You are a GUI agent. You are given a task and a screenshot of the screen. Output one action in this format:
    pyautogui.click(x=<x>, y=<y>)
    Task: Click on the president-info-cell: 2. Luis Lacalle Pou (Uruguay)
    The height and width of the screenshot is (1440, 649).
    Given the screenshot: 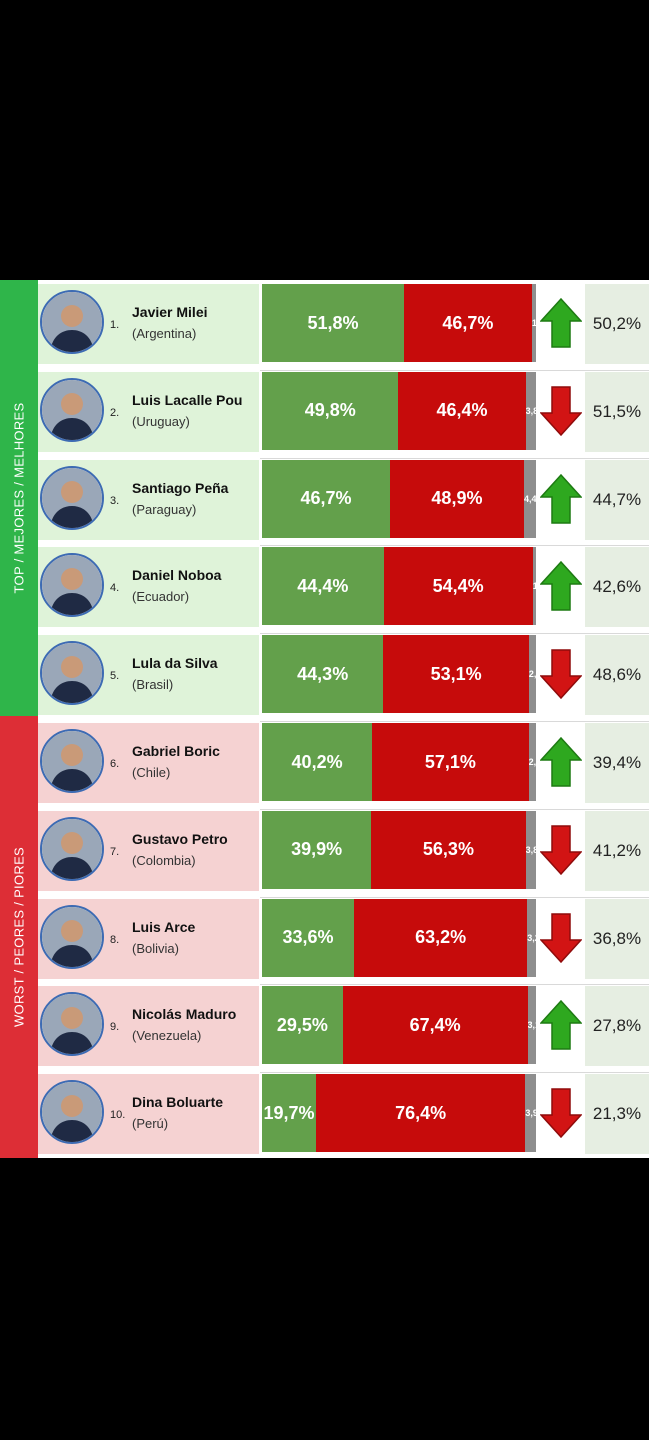 What is the action you would take?
    pyautogui.click(x=148, y=411)
    